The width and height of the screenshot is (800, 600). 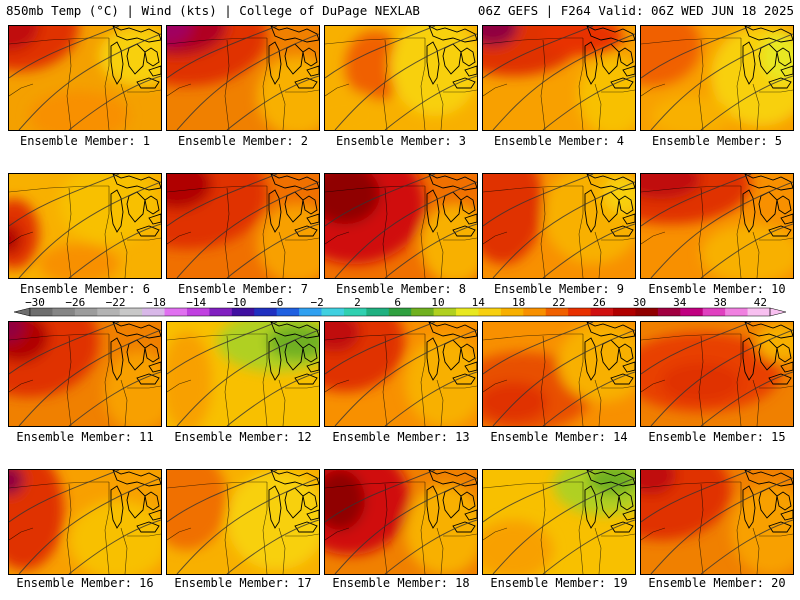 What do you see at coordinates (85, 583) in the screenshot?
I see `member-caption: Ensemble Member: 16` at bounding box center [85, 583].